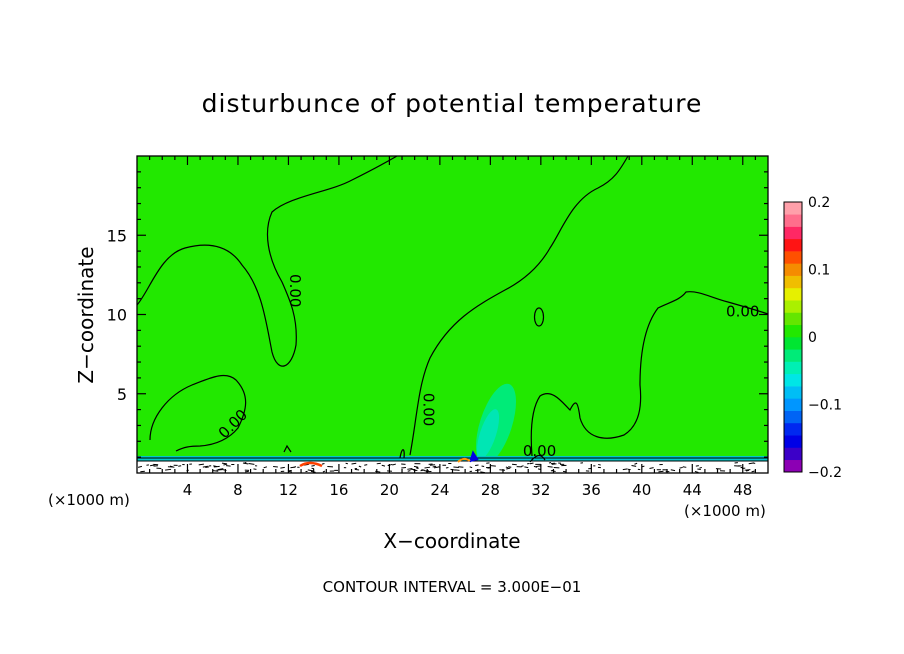  What do you see at coordinates (287, 448) in the screenshot?
I see `contour-small-bump` at bounding box center [287, 448].